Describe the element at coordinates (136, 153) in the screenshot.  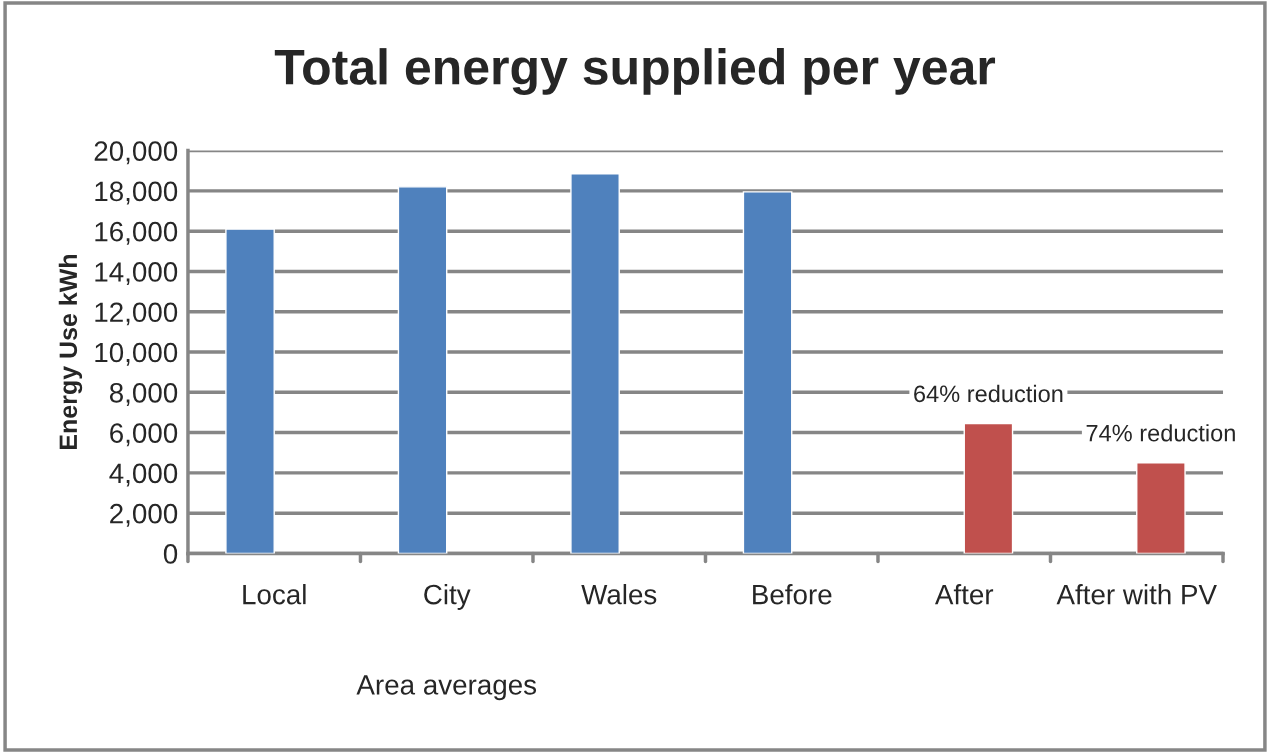
I see `y-tick-label: 20,000` at that location.